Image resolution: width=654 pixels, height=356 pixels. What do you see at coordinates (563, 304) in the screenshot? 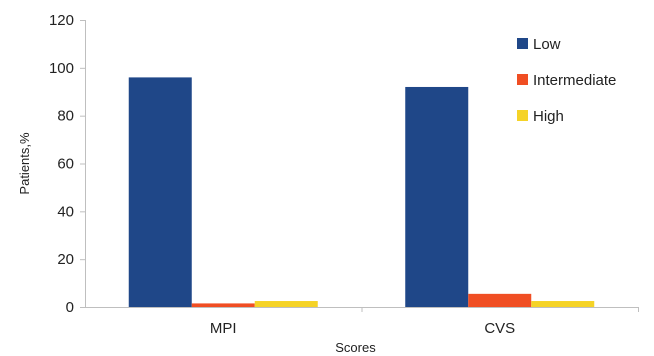
I see `bar-high-cvs` at bounding box center [563, 304].